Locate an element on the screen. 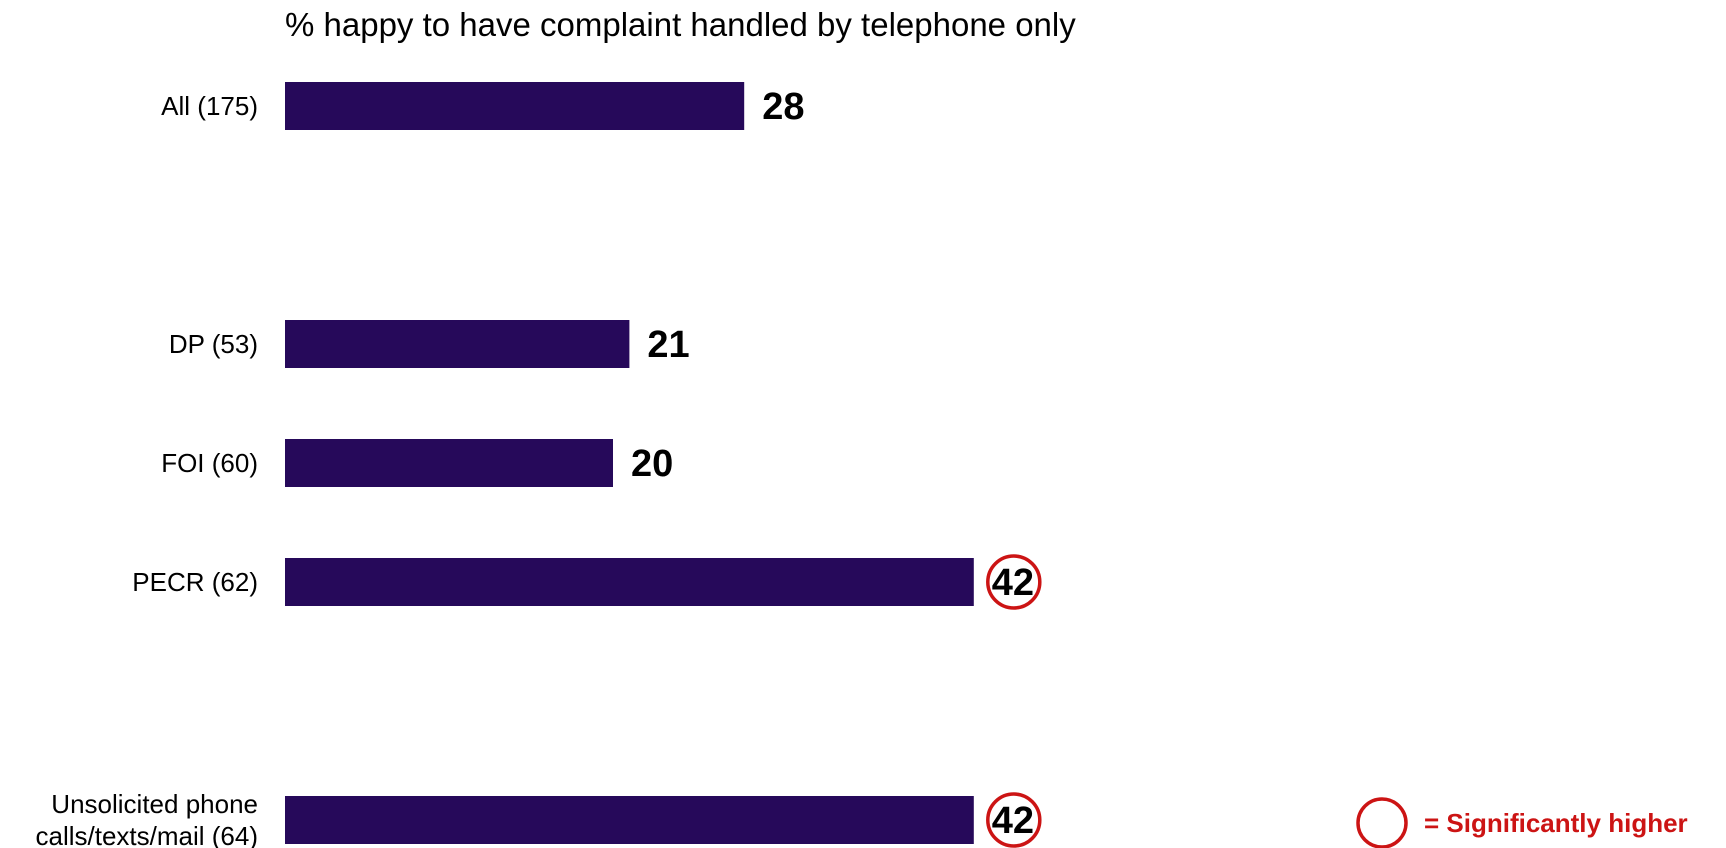  legend-highlight-circle is located at coordinates (1382, 822).